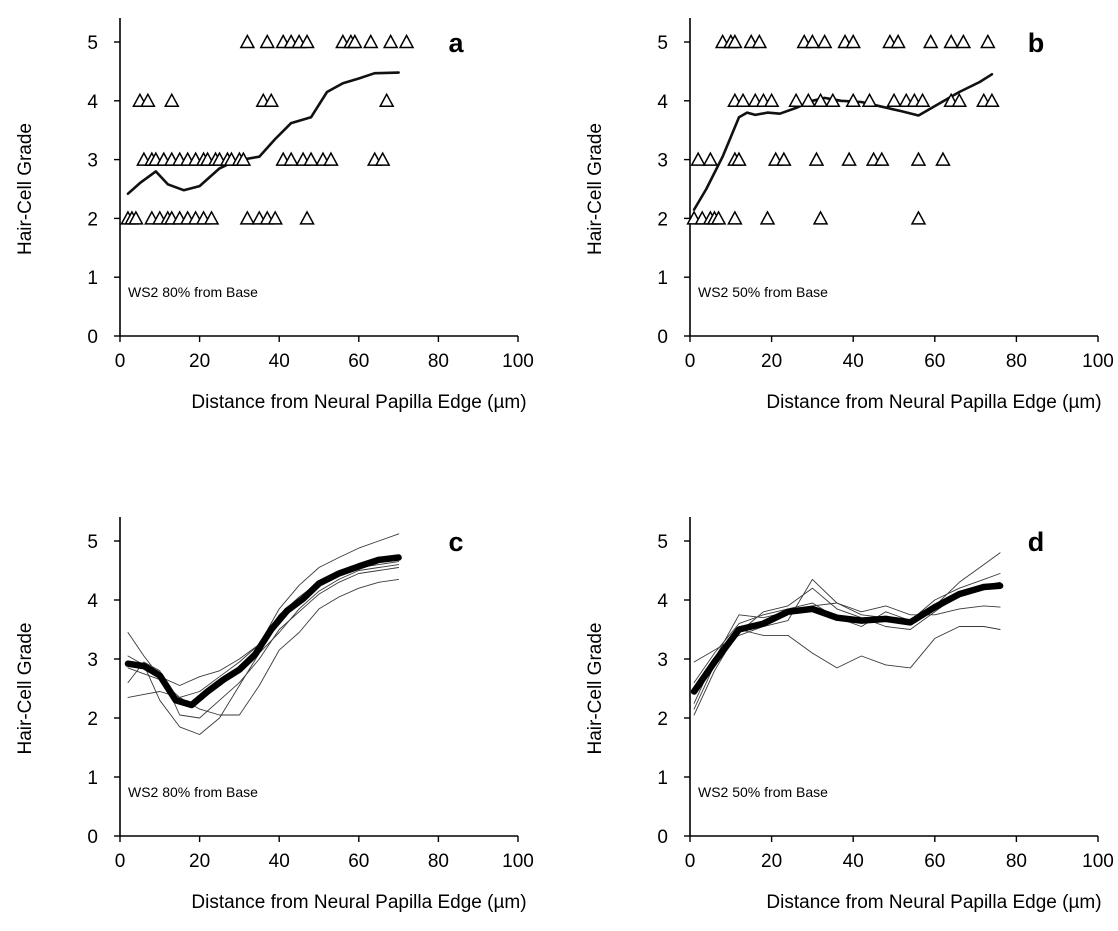 The height and width of the screenshot is (931, 1118). Describe the element at coordinates (456, 43) in the screenshot. I see `panel-letter: a` at that location.